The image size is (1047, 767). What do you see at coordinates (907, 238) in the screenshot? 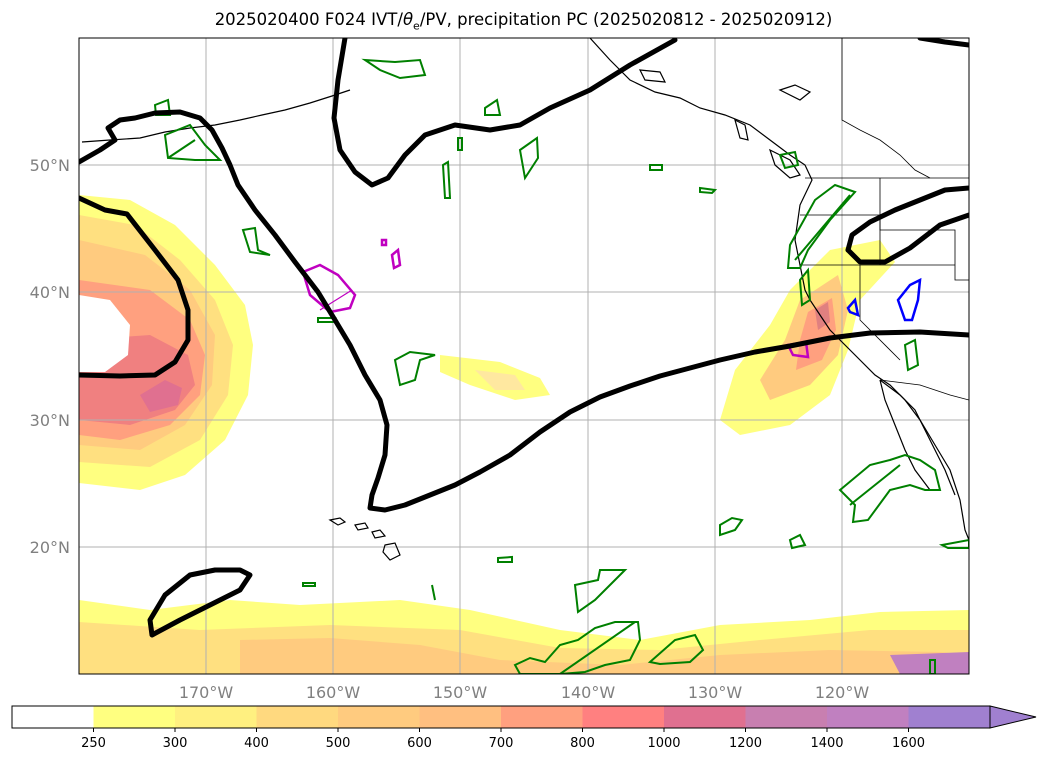
I see `pv-4b` at bounding box center [907, 238].